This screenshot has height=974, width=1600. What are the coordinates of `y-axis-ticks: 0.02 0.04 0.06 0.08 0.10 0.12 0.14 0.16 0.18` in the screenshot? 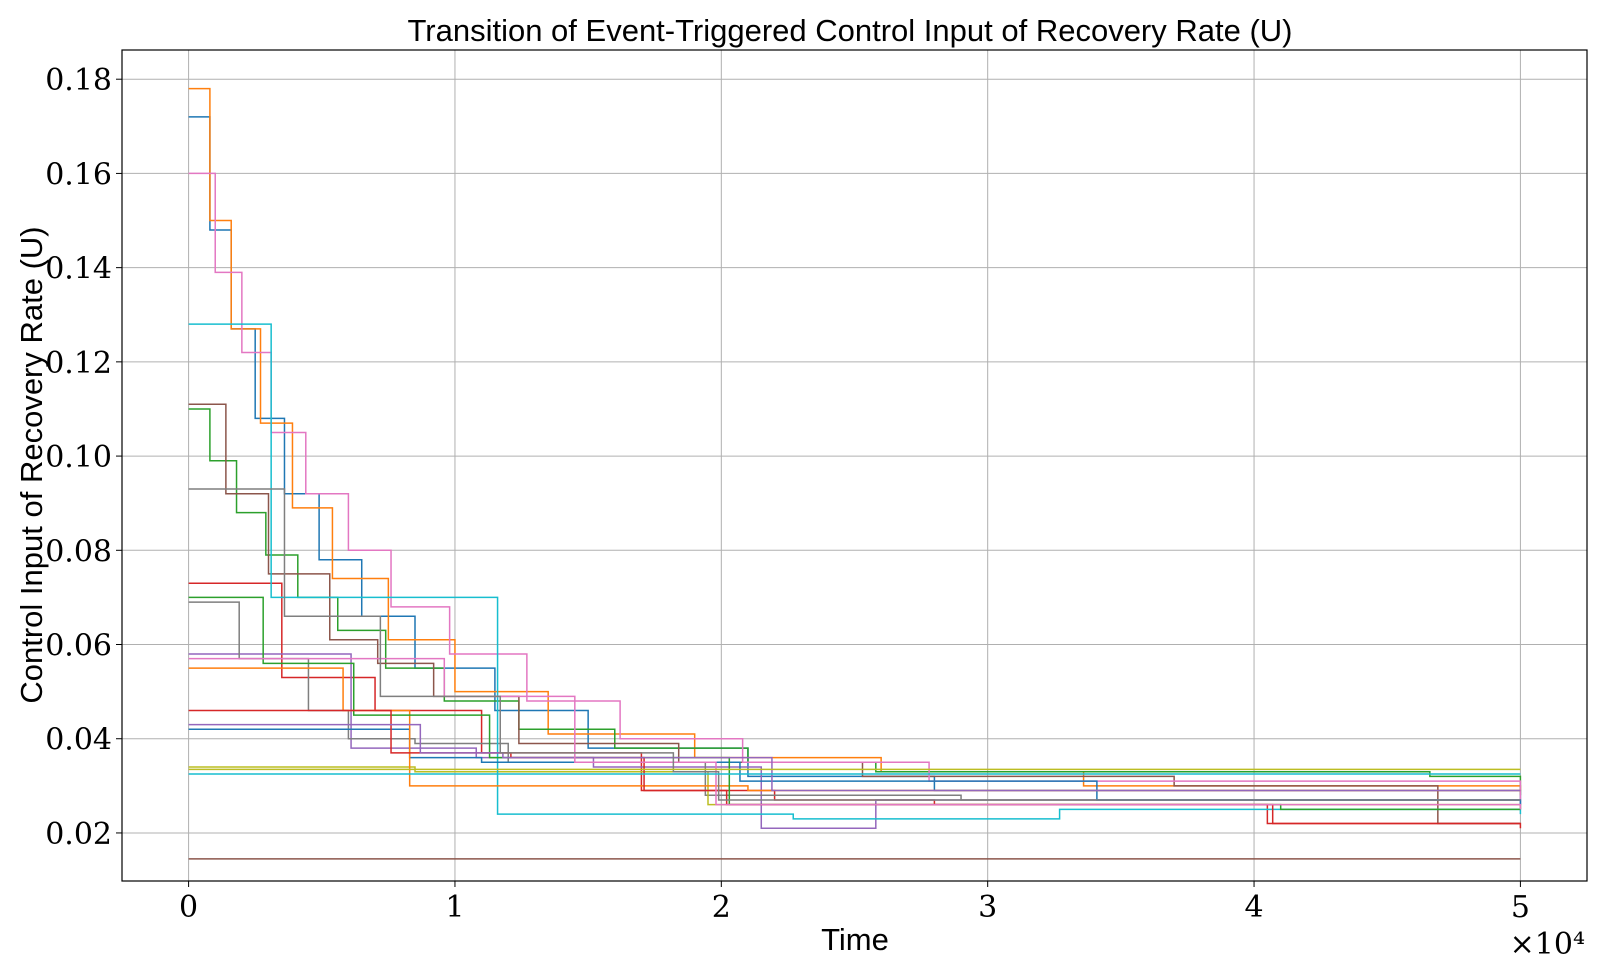 It's located at (83, 457).